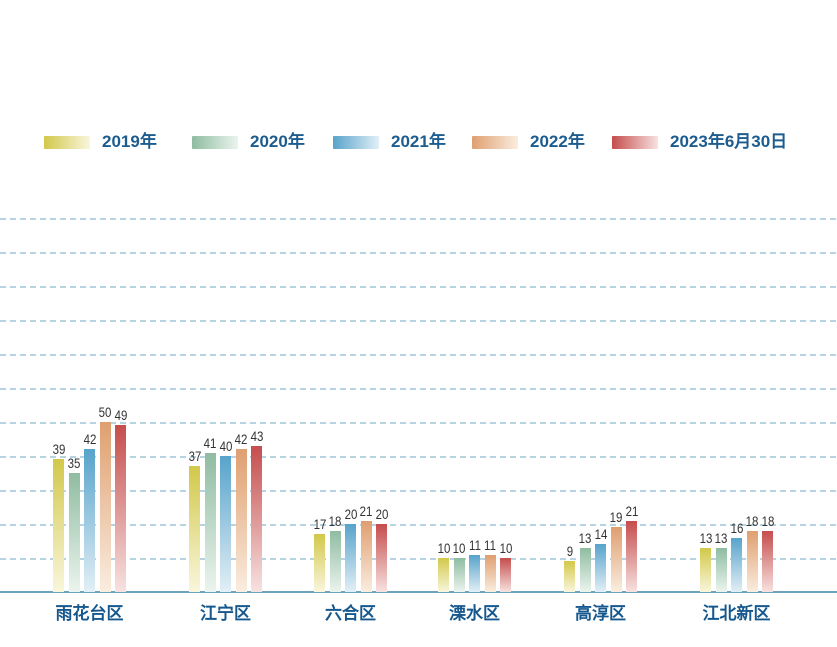  I want to click on bar-value-label: 17, so click(319, 524).